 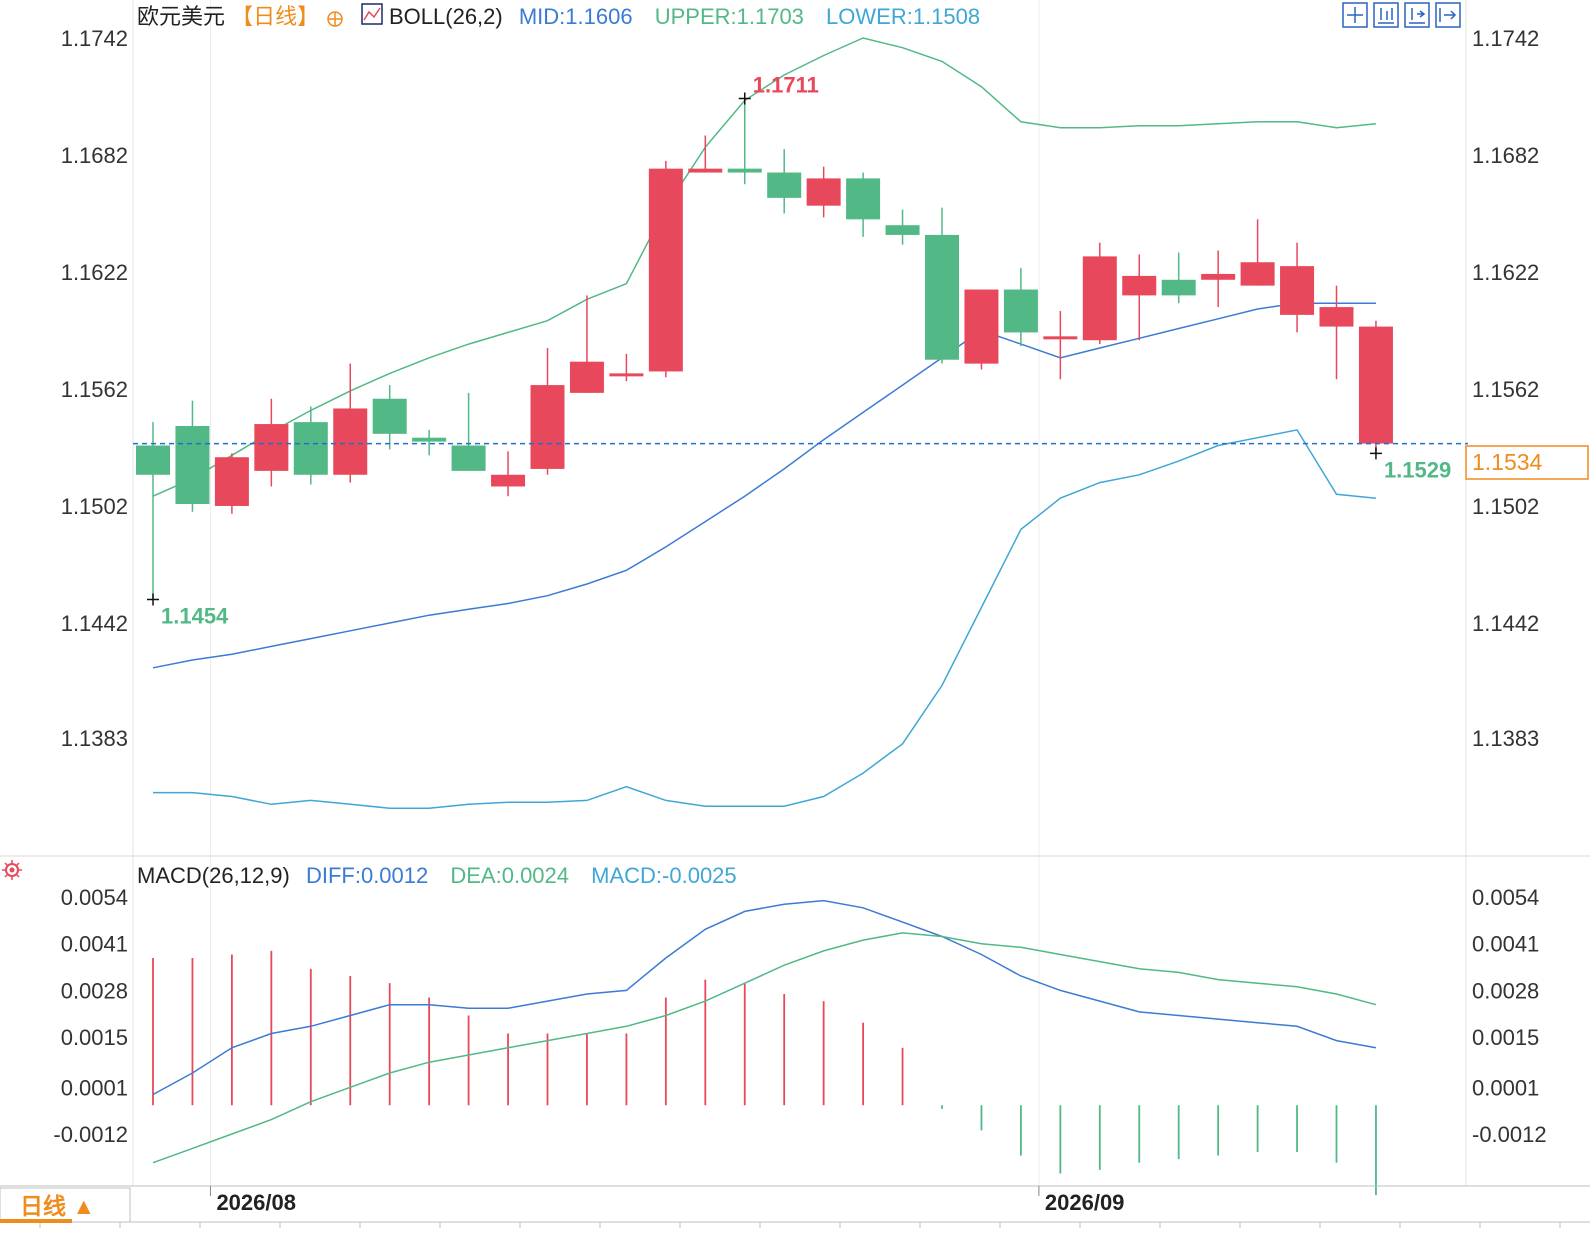 What do you see at coordinates (256, 1202) in the screenshot?
I see `x-tick-label: 2026/08` at bounding box center [256, 1202].